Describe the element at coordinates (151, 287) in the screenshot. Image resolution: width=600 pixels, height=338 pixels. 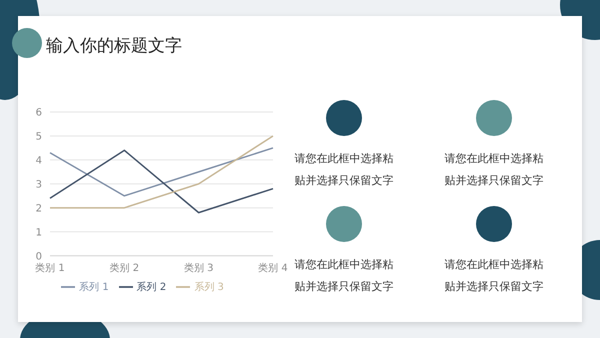
I see `legend-label: 系列 2` at that location.